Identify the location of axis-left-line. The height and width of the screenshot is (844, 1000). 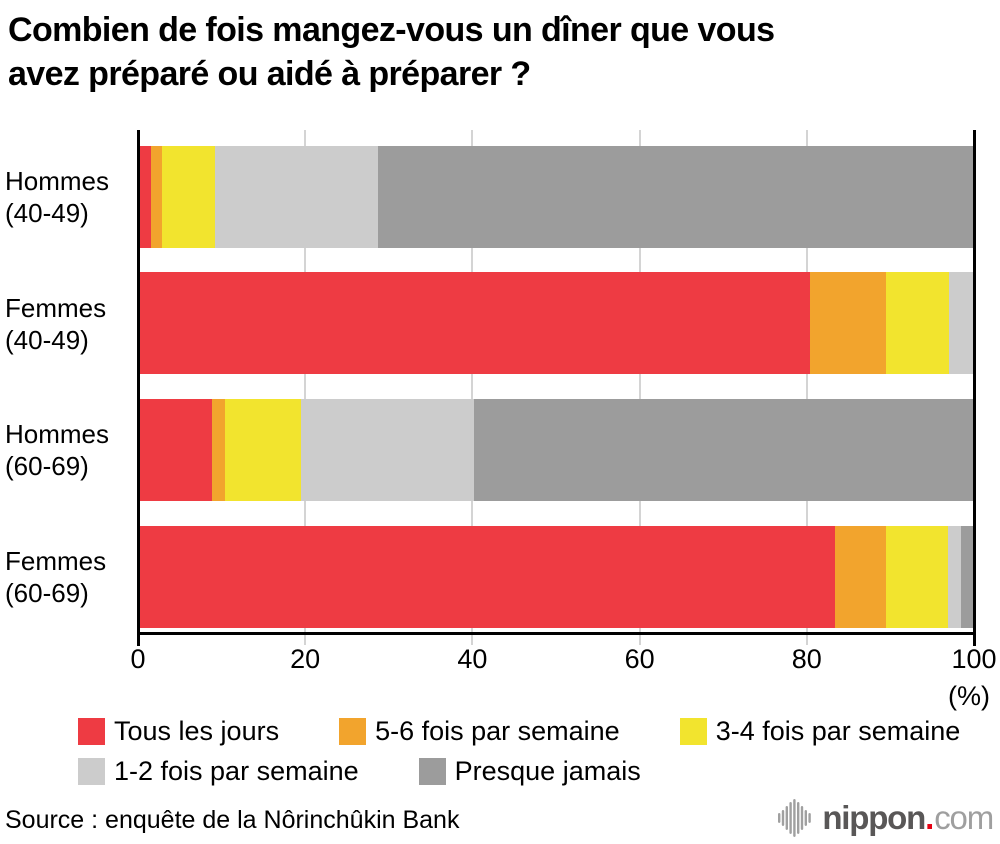
(138, 388).